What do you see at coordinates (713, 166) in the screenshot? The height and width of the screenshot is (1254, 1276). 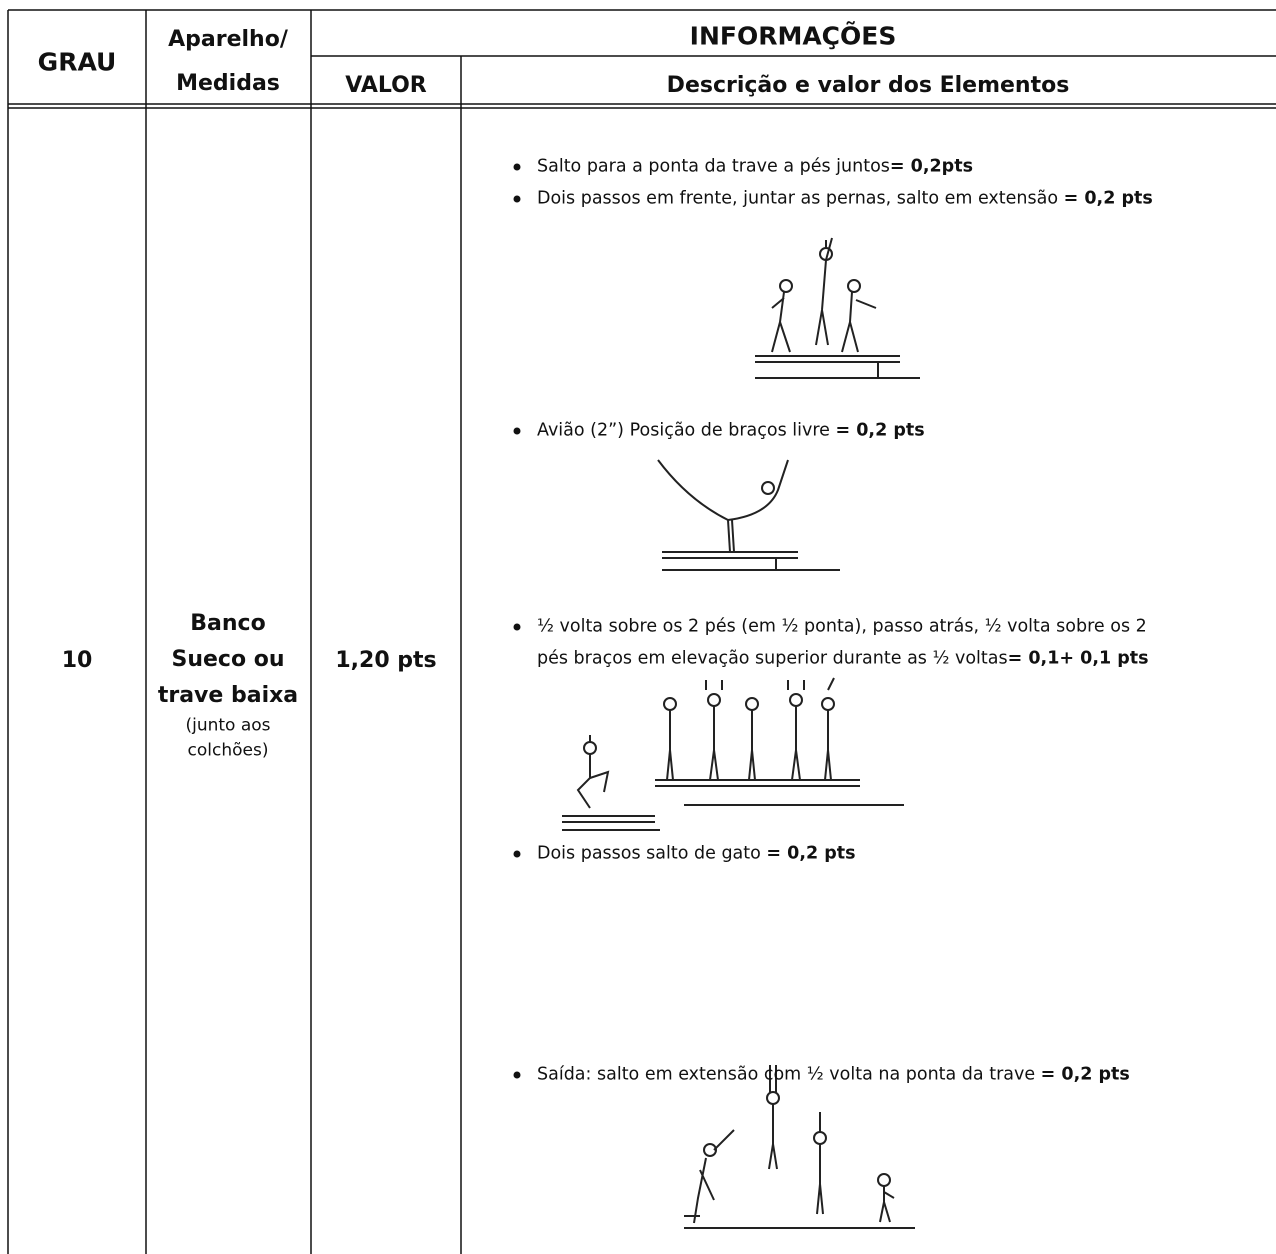 I see `text: Salto para a ponta da trave a pés juntos` at bounding box center [713, 166].